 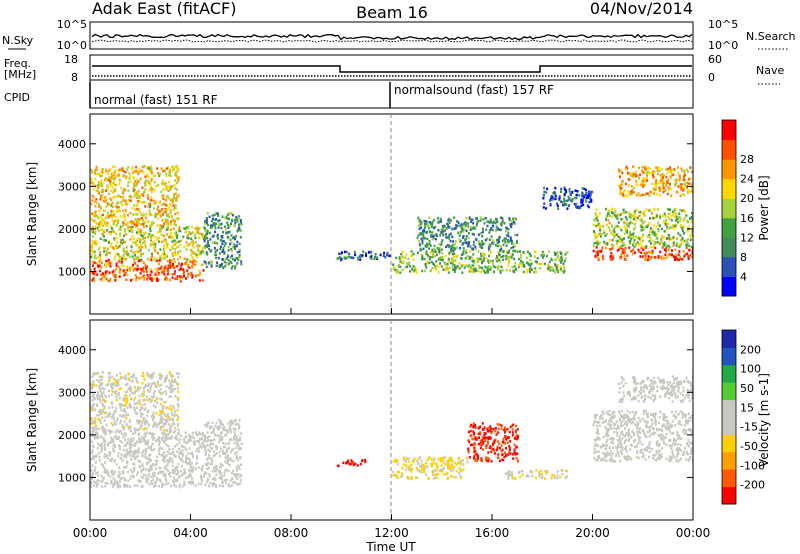 What do you see at coordinates (715, 59) in the screenshot?
I see `nave-tick-top: 60` at bounding box center [715, 59].